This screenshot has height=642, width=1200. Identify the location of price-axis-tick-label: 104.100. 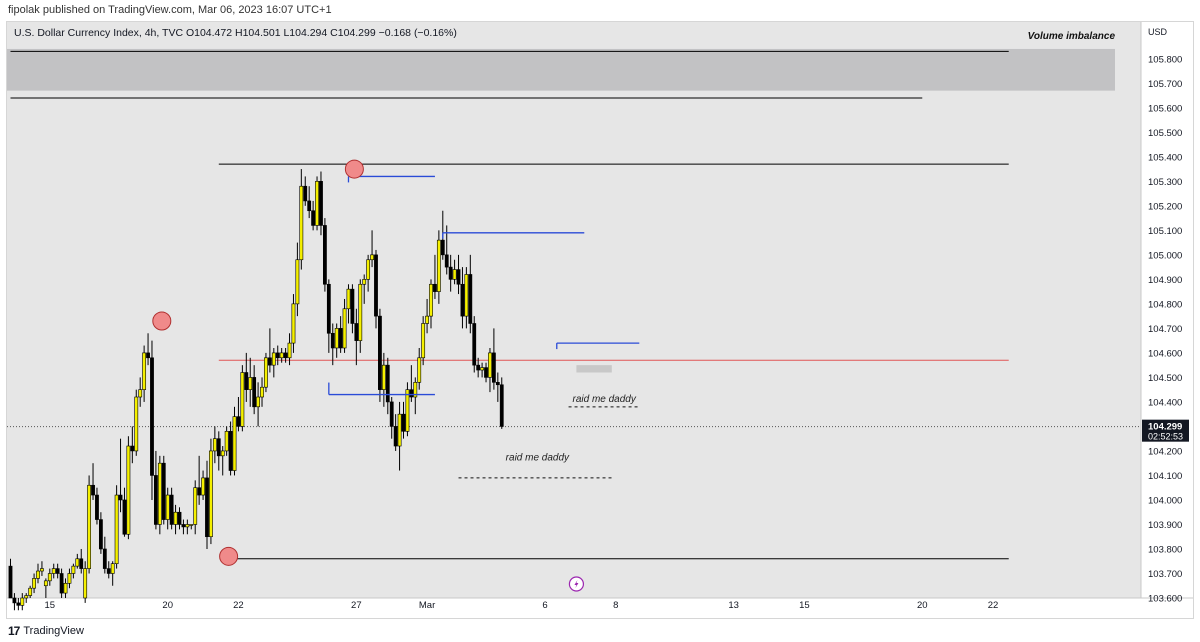
(1165, 476).